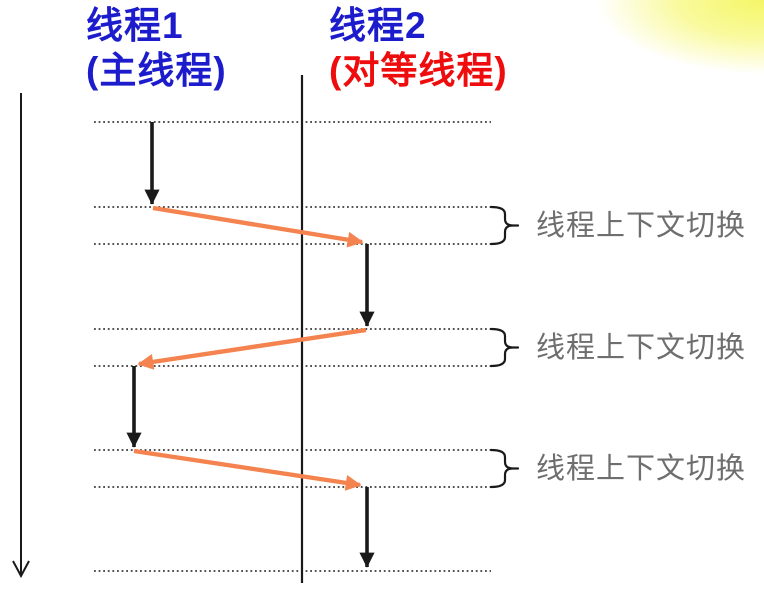  Describe the element at coordinates (156, 48) in the screenshot. I see `thread1-header: 线程1 (主线程)` at that location.